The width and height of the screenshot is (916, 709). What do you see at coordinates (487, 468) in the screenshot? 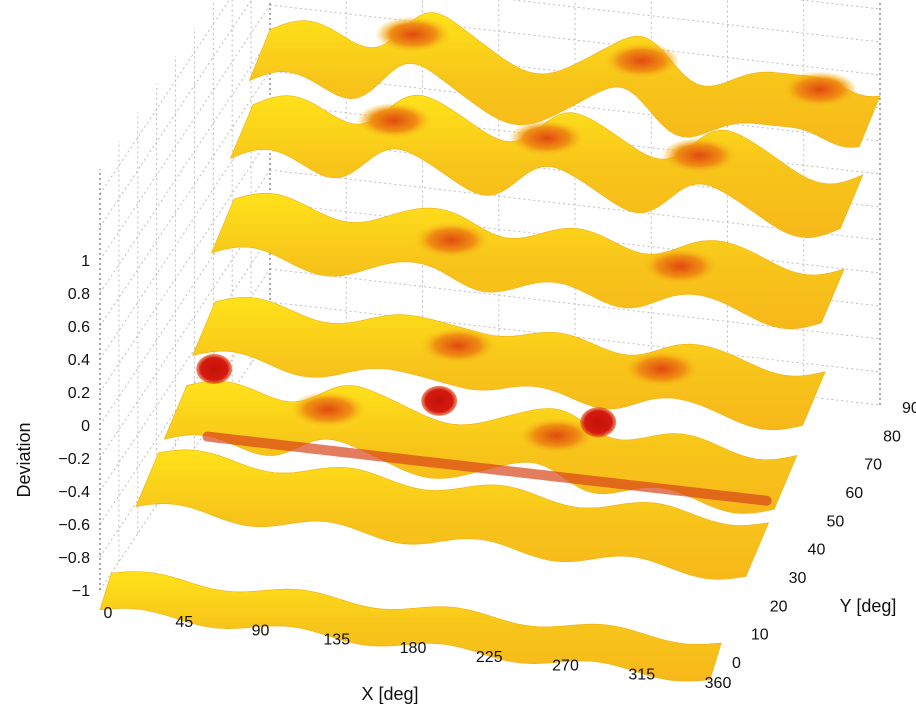
I see `floor-band` at bounding box center [487, 468].